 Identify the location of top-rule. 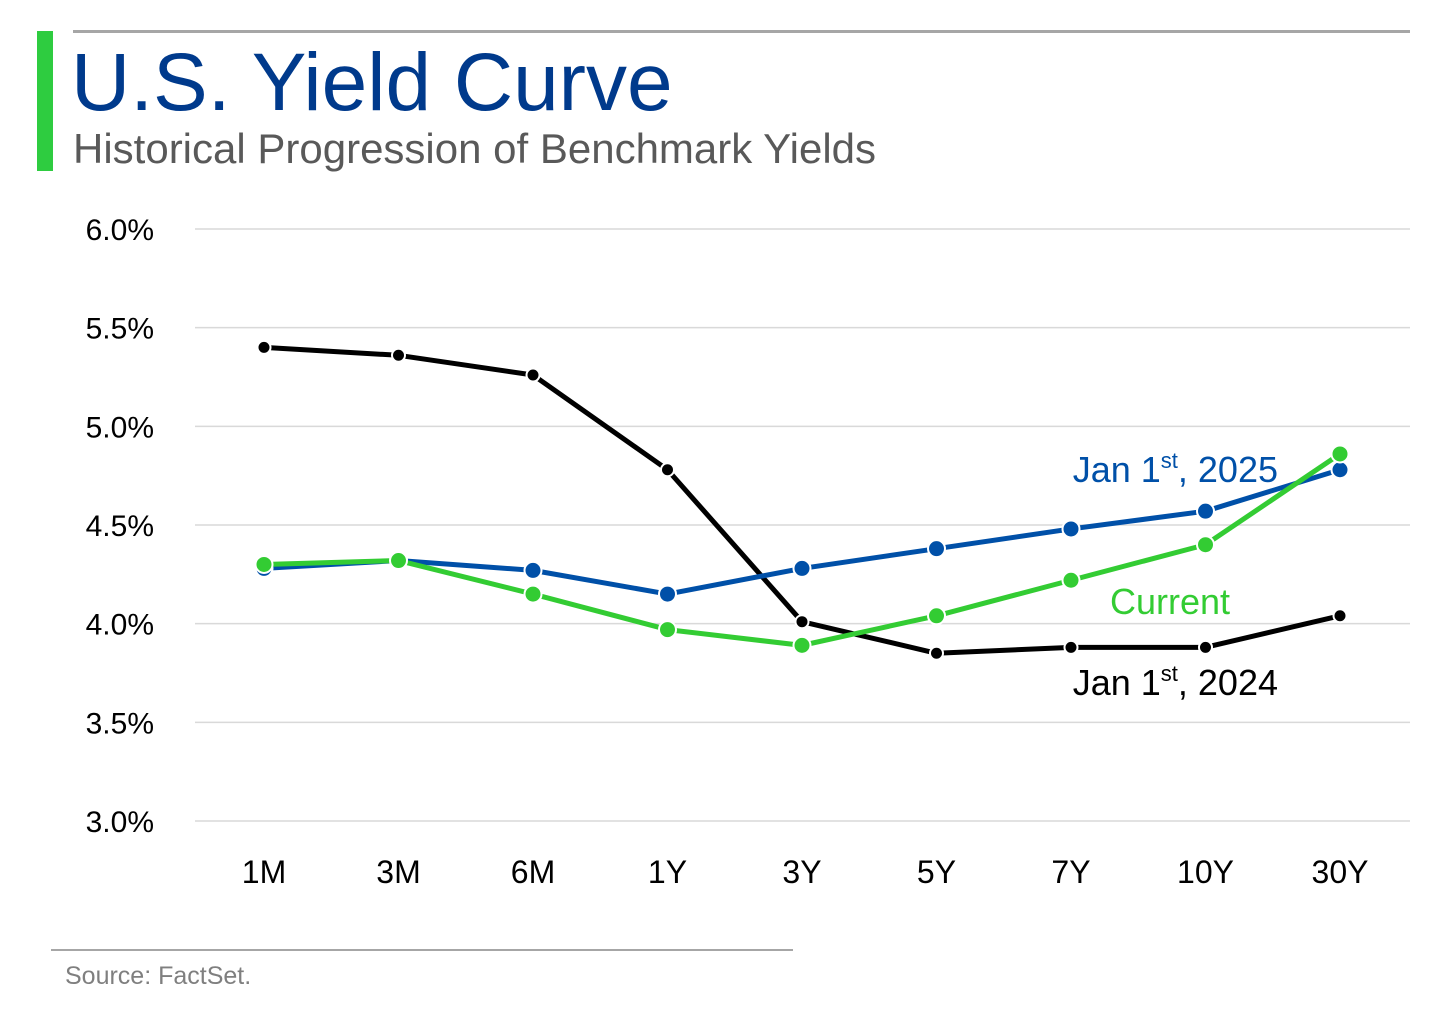
(741, 31).